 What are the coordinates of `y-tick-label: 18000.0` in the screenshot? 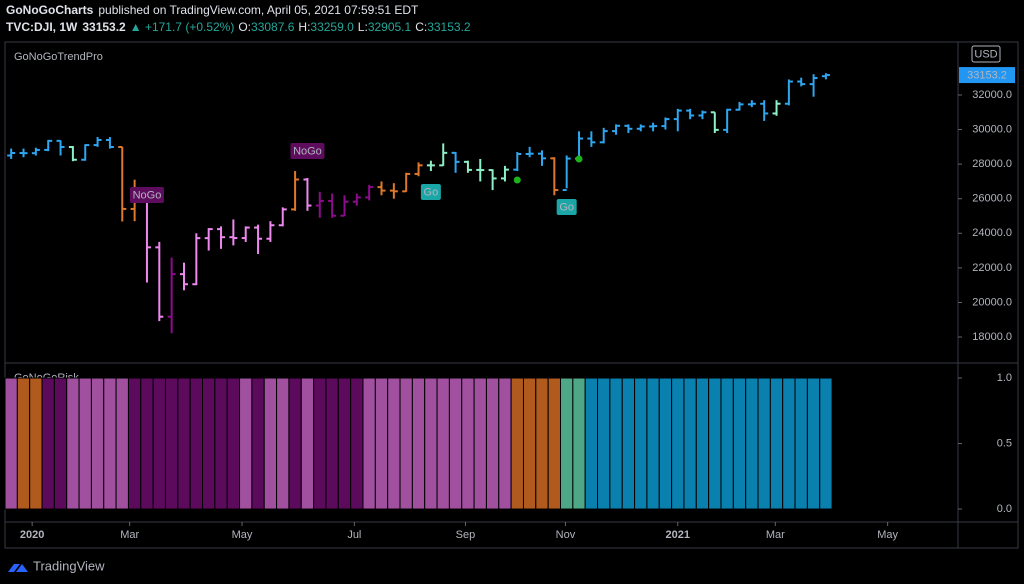 It's located at (992, 337).